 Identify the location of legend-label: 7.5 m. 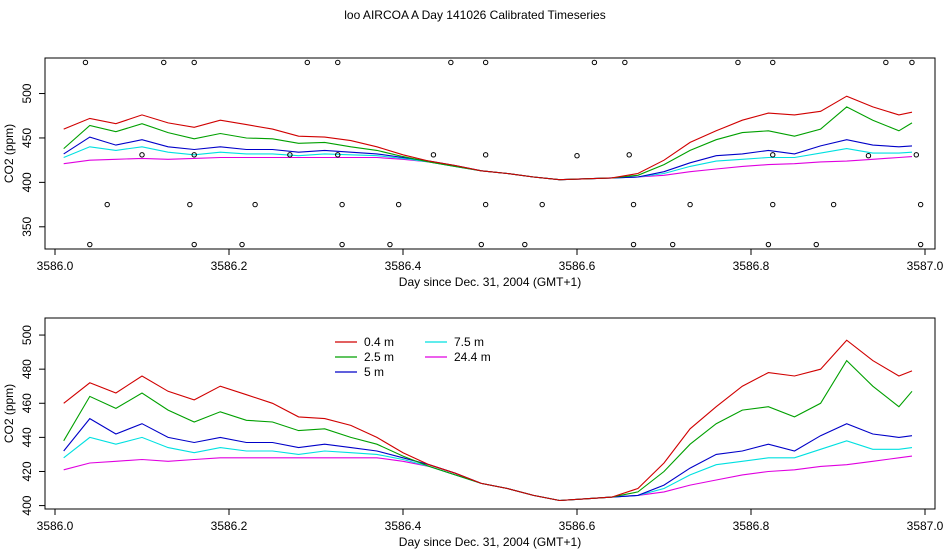
(469, 342).